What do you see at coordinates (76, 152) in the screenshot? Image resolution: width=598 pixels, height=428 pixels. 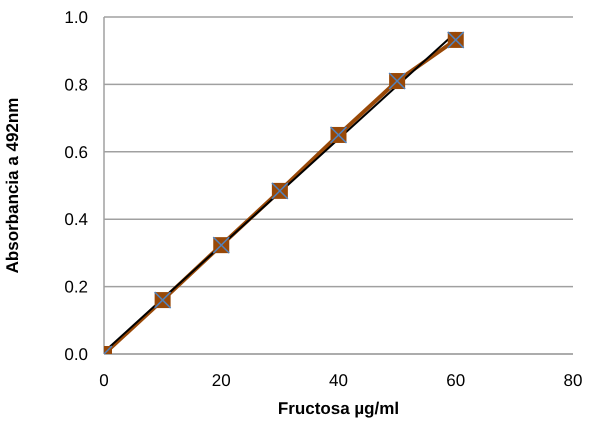 I see `y-tick-label: 0.6` at bounding box center [76, 152].